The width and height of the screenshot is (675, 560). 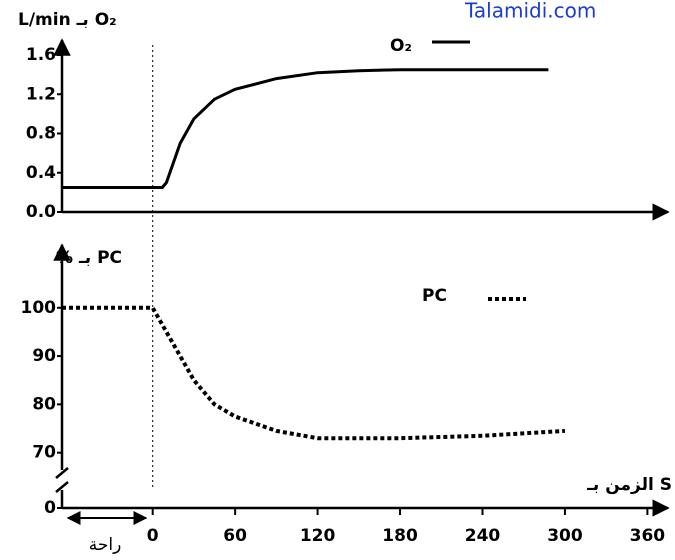 I want to click on y-tick-label: 0, so click(x=50, y=508).